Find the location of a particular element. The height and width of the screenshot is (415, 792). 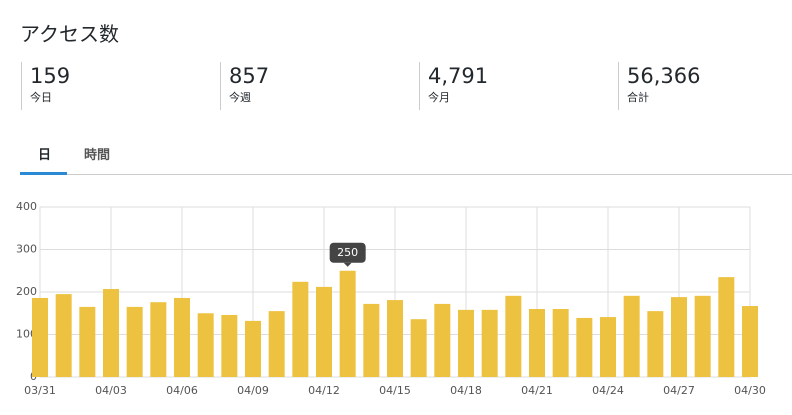

page-title: アクセス数 is located at coordinates (69, 34).